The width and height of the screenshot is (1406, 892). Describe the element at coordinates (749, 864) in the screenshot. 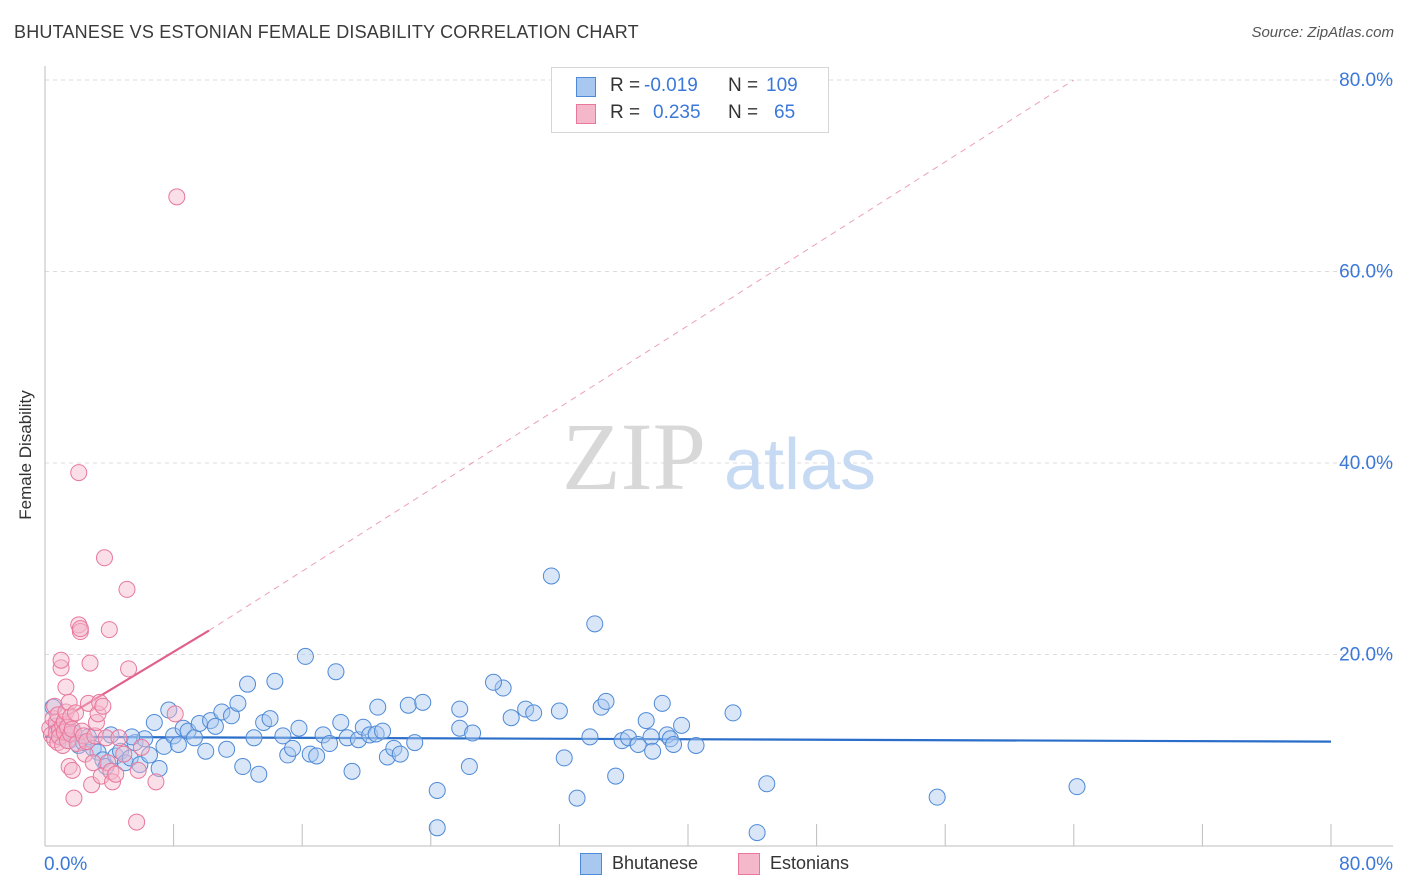

I see `estonians-legend-swatch-icon` at that location.